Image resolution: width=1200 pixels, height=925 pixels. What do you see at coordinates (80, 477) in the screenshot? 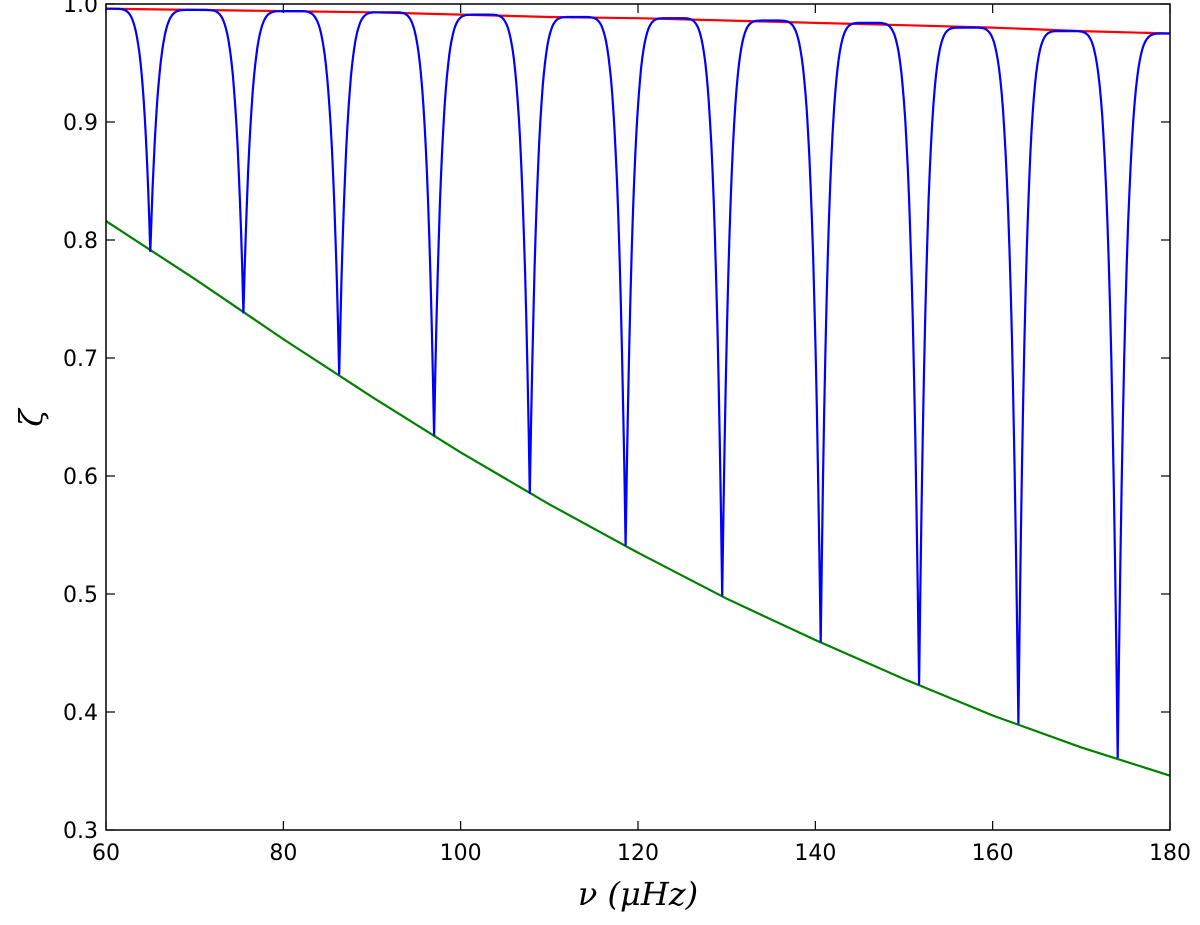
I see `y-tick-label: 0.6` at bounding box center [80, 477].